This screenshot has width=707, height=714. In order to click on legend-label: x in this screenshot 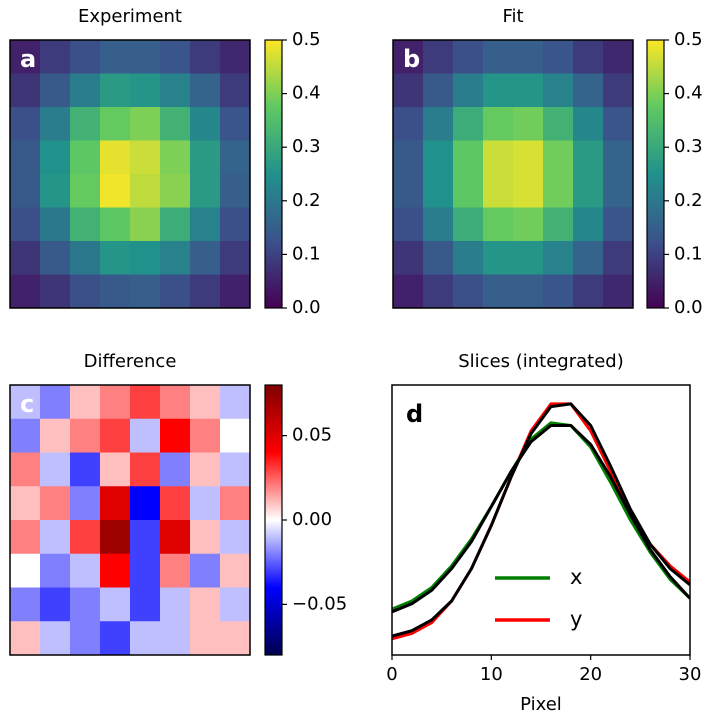, I will do `click(576, 577)`.